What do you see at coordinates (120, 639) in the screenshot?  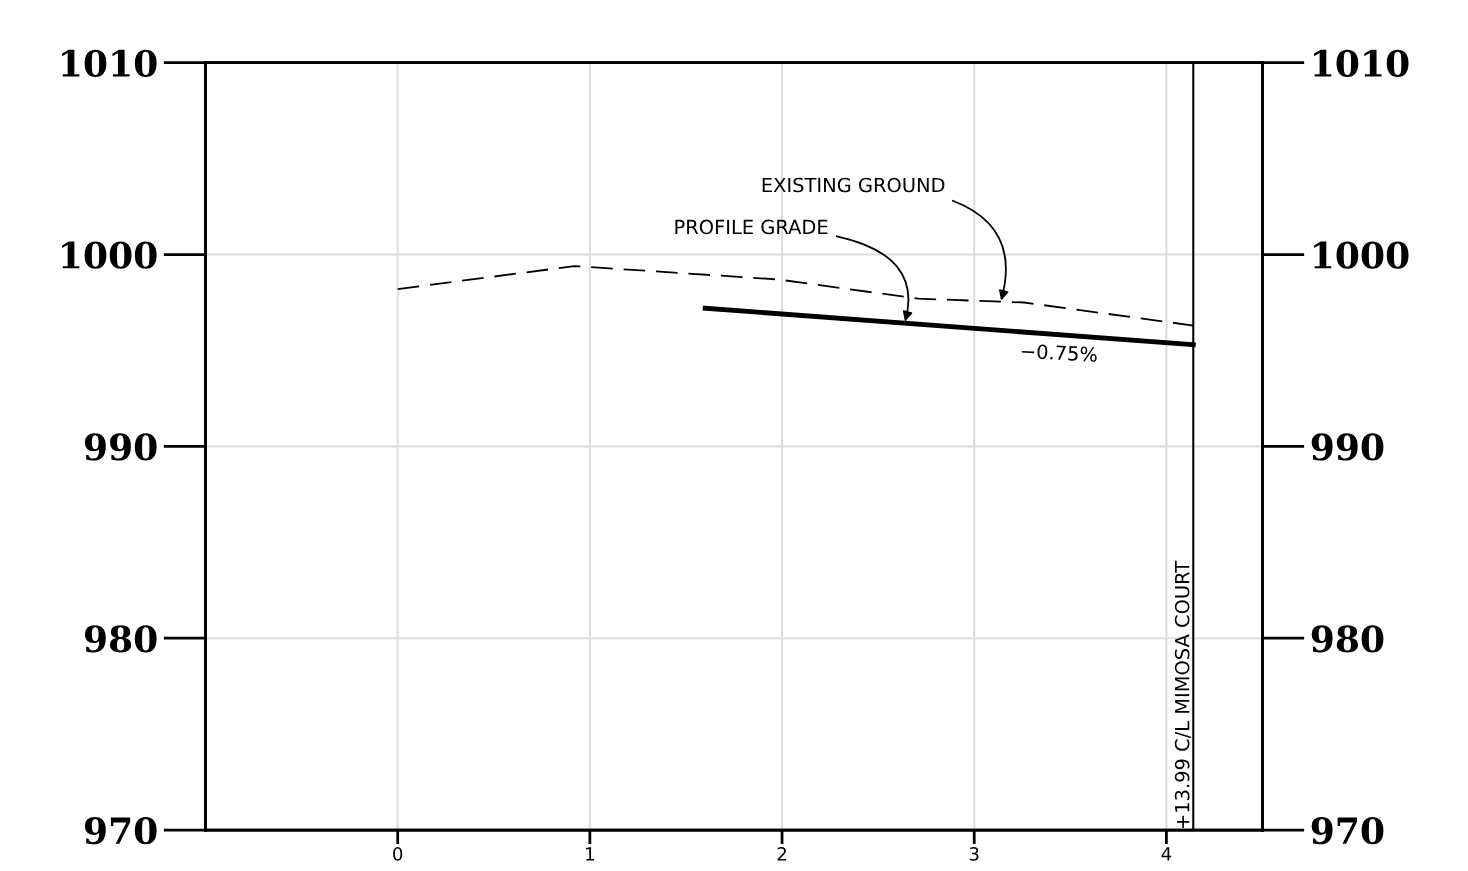 I see `y-tick-label: 980` at bounding box center [120, 639].